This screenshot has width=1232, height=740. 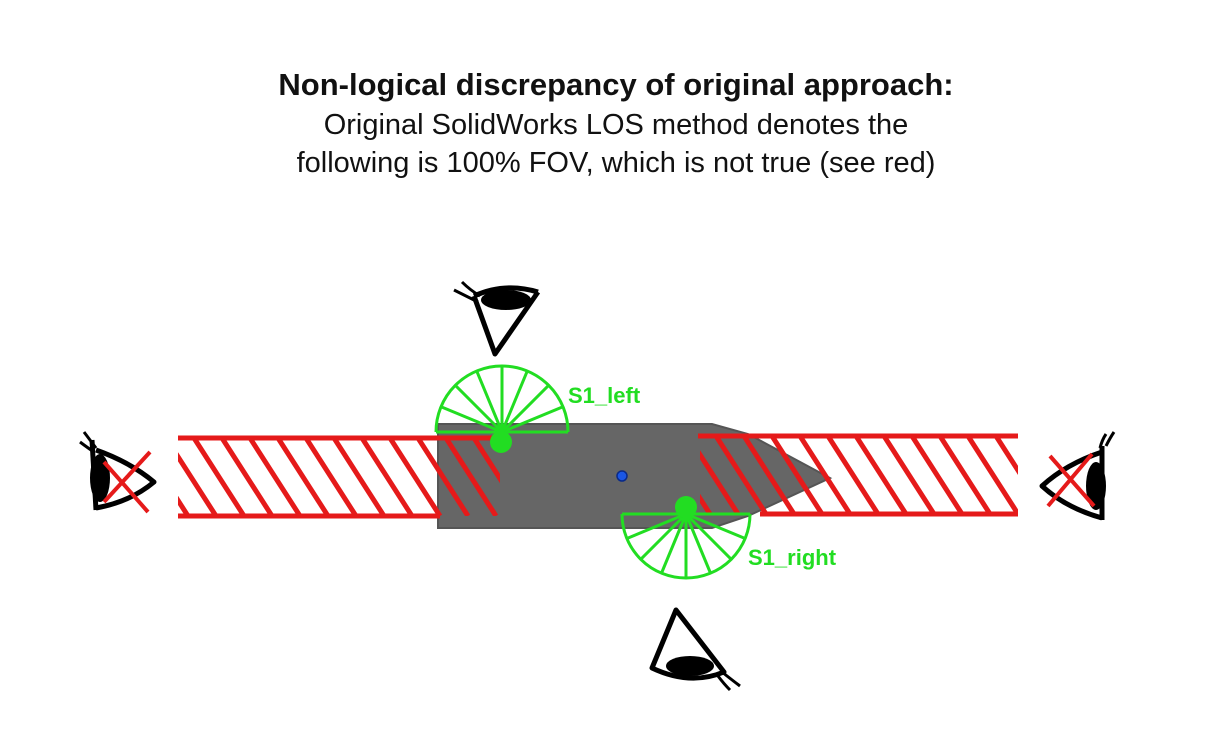 I want to click on sensor-right-dot, so click(x=686, y=507).